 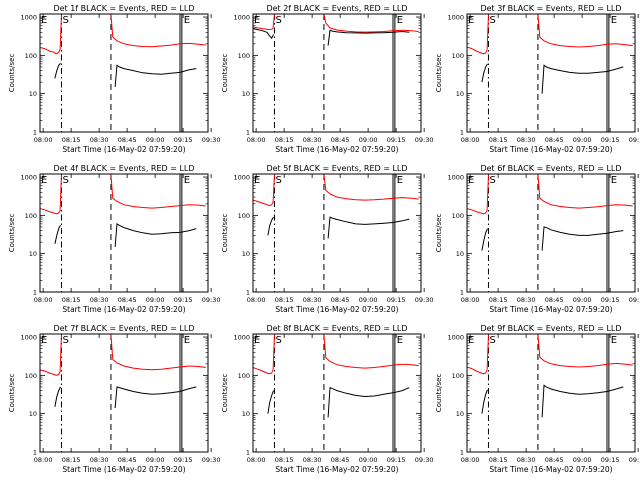 What do you see at coordinates (550, 328) in the screenshot?
I see `panel-title: Det 9f BLACK = Events, RED = LLD` at bounding box center [550, 328].